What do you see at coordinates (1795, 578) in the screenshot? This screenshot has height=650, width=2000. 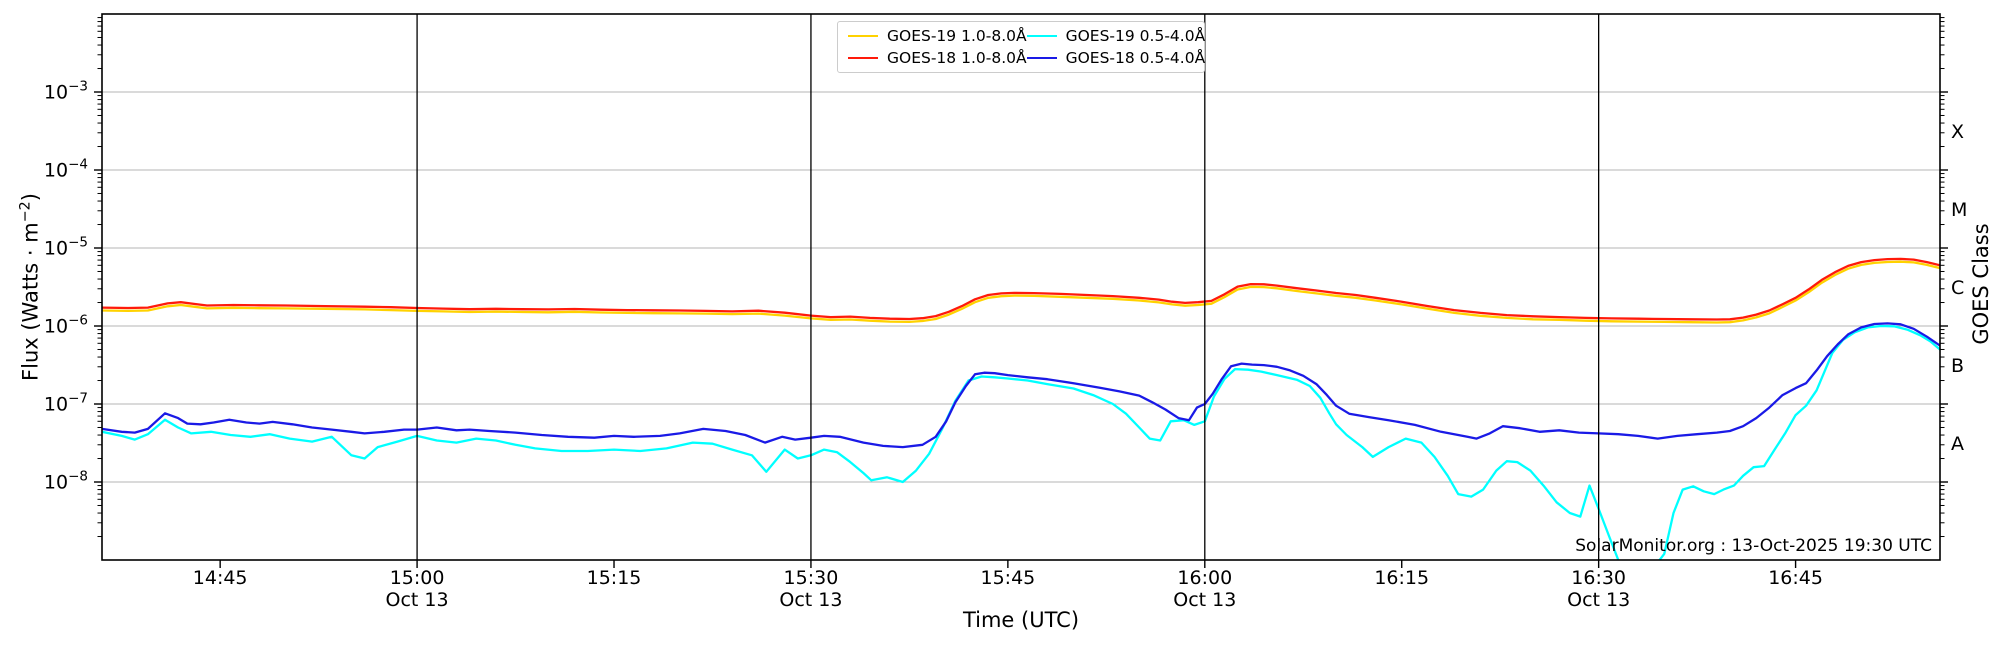 I see `x-tick-label: 16:45` at bounding box center [1795, 578].